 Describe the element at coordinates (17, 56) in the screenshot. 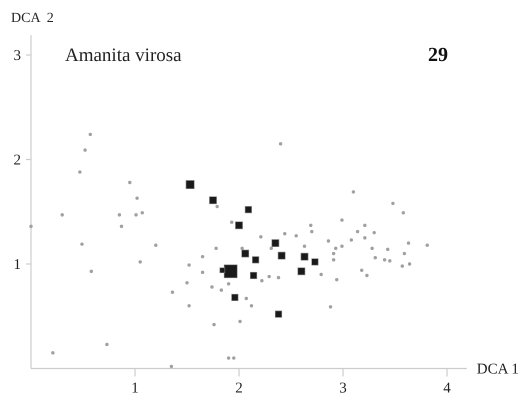

I see `y-tick-label: 3` at that location.